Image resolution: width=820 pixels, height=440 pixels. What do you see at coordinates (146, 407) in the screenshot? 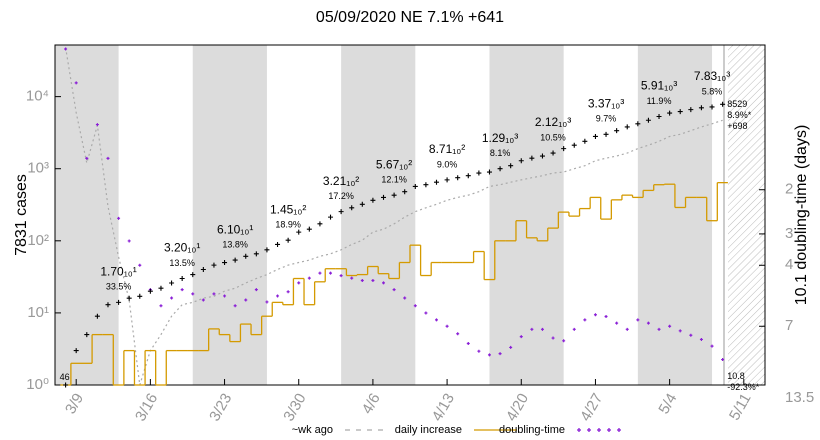
I see `x-tick-label: 3/16` at bounding box center [146, 407].